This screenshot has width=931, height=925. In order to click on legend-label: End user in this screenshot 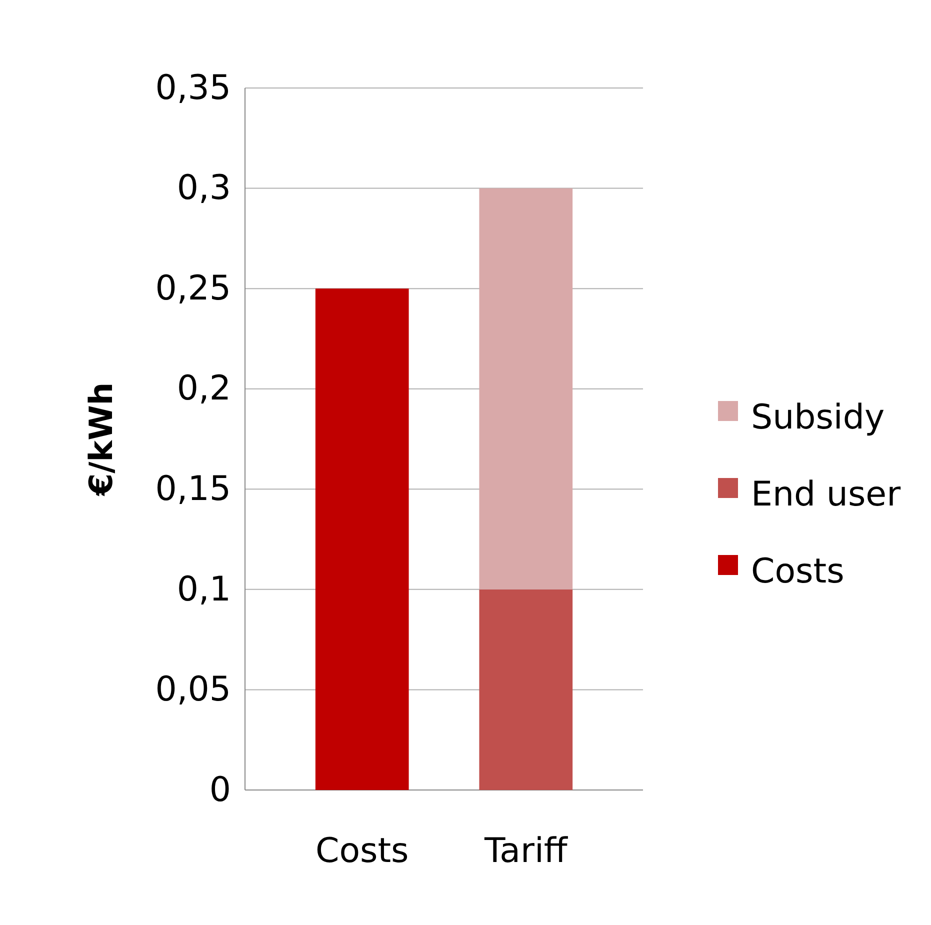, I will do `click(826, 494)`.